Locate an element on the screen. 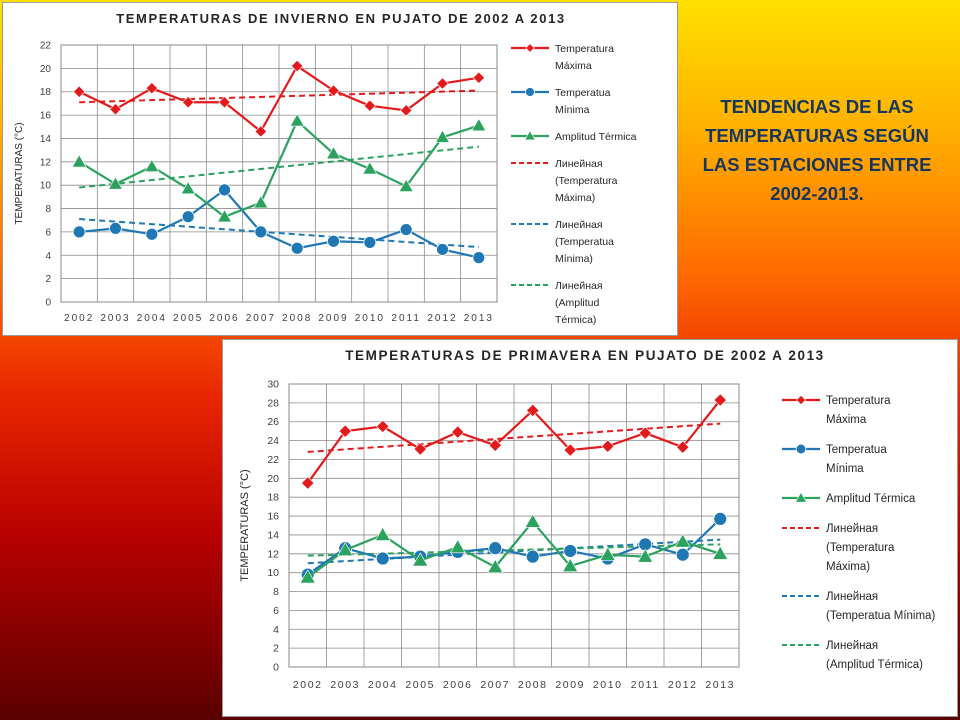 The image size is (960, 720). y-tick-label: 4 is located at coordinates (48, 256).